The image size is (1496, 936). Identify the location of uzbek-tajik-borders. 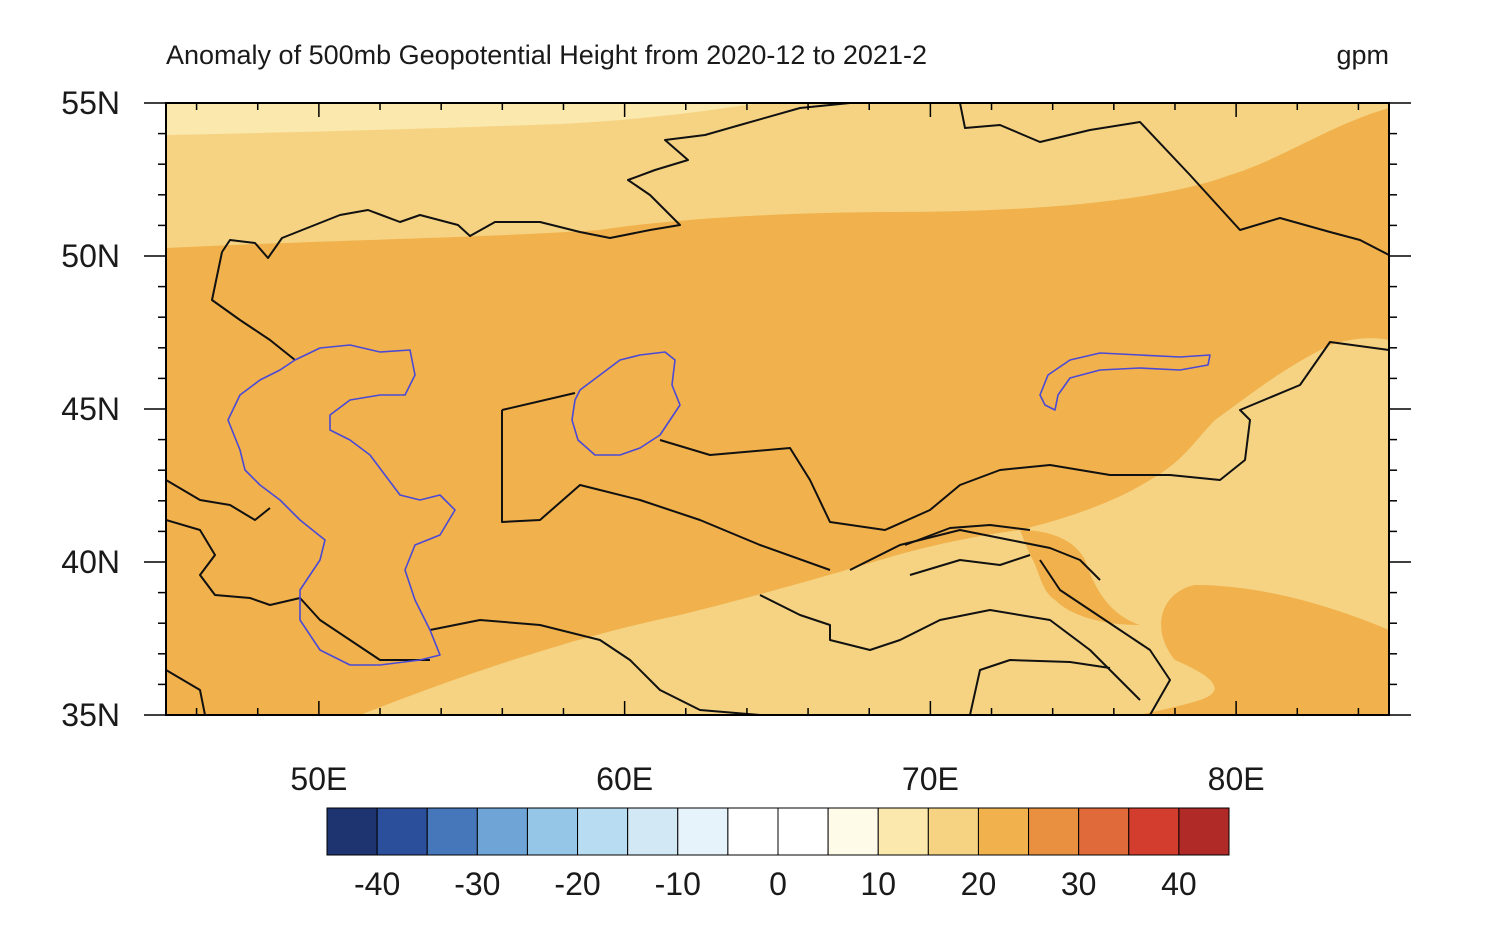
(950, 647).